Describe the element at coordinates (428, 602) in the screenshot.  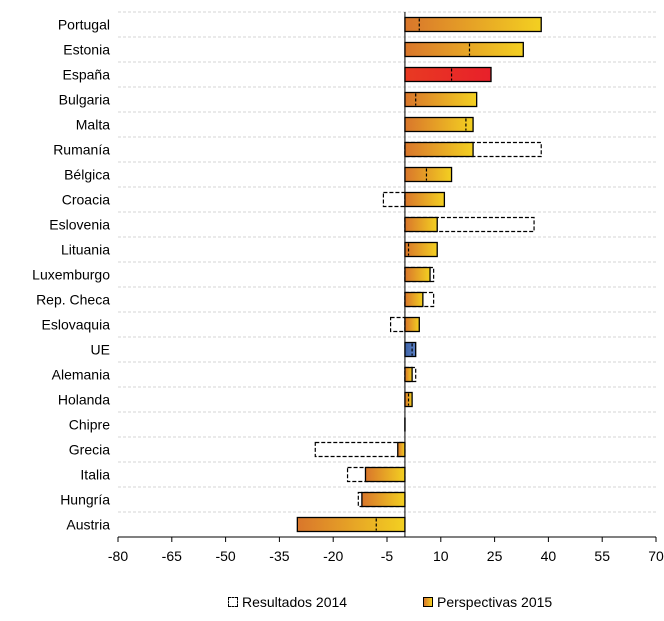
I see `legend-swatch-bar` at that location.